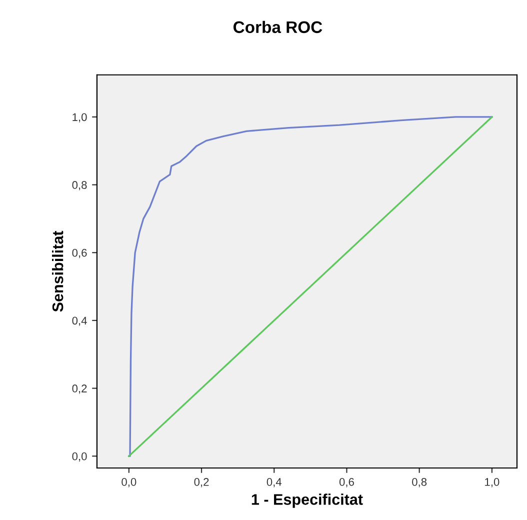 The height and width of the screenshot is (520, 527). Describe the element at coordinates (58, 271) in the screenshot. I see `y-axis-title: Sensibilitat` at that location.